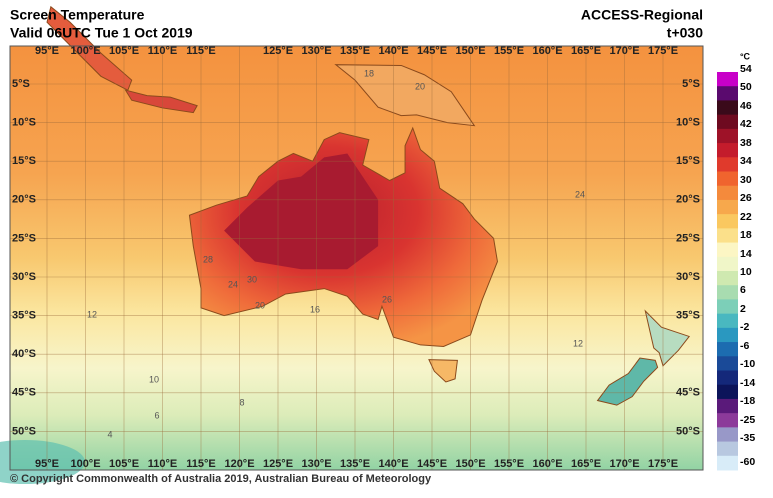 The width and height of the screenshot is (773, 498). What do you see at coordinates (547, 464) in the screenshot?
I see `lon-label-bottom: 160°E` at bounding box center [547, 464].